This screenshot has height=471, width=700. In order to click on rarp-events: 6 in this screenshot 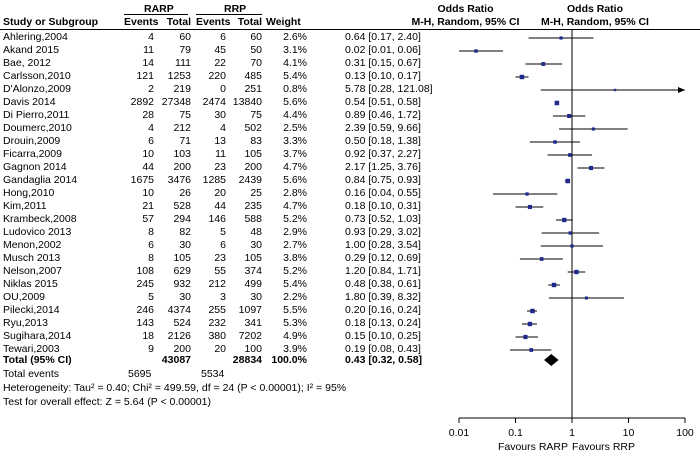, I will do `click(151, 245)`.